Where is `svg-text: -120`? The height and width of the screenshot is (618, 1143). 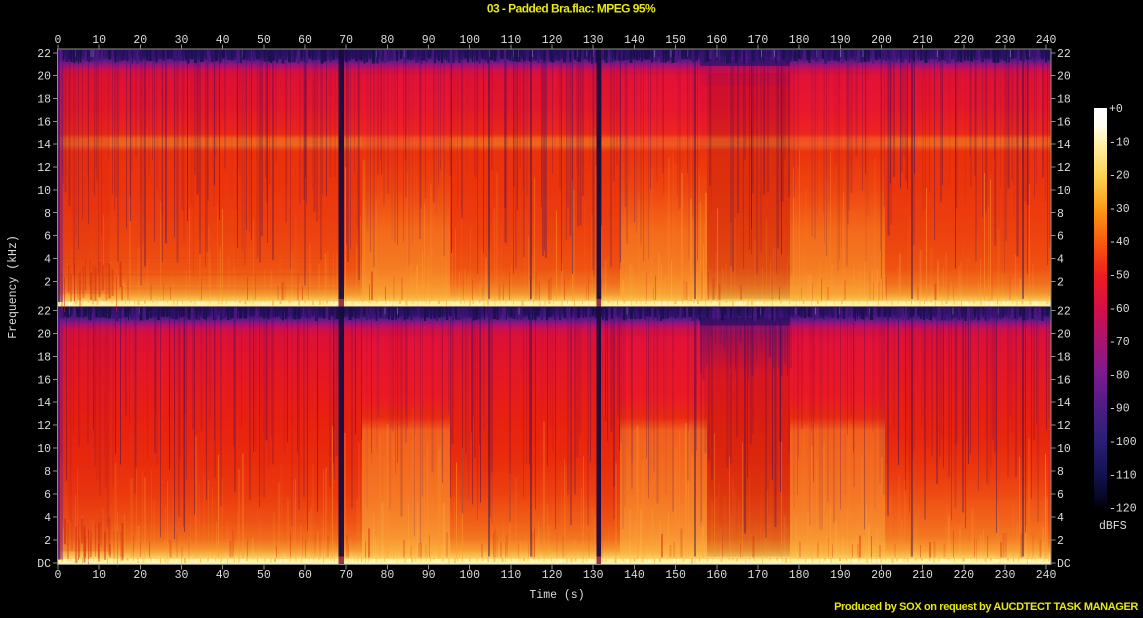
svg-text: -120 is located at coordinates (1123, 509).